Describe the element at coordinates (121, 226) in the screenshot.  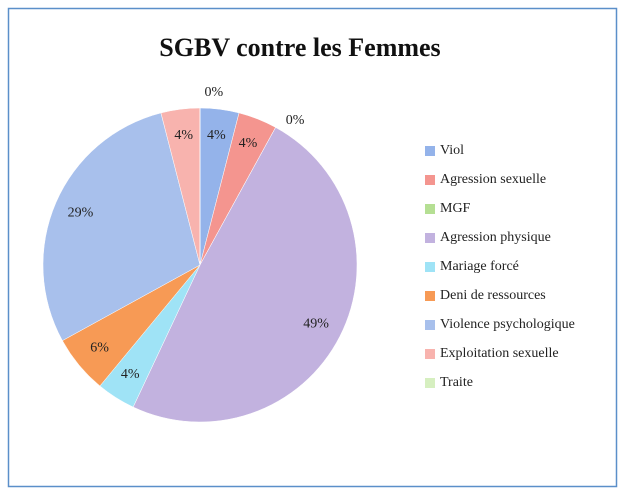
I see `pie-slice` at that location.